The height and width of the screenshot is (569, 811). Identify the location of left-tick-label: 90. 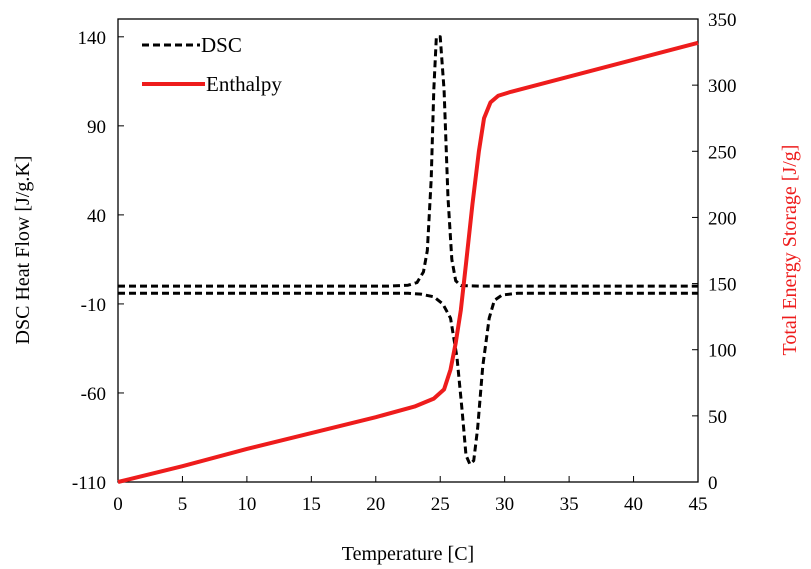
(96, 127).